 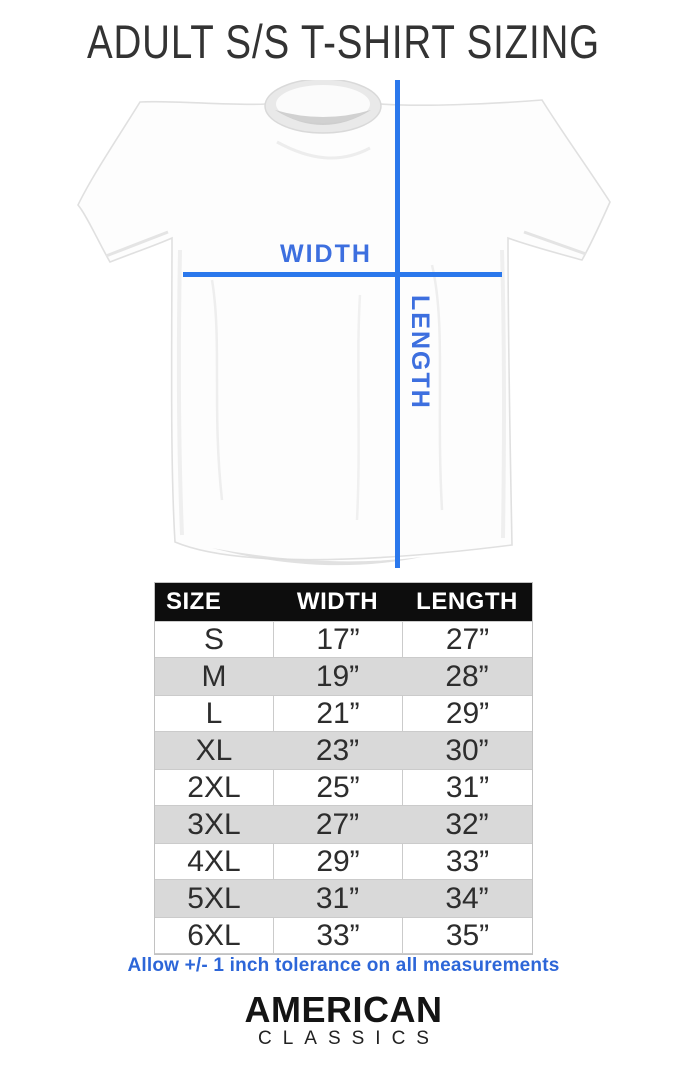 What do you see at coordinates (214, 713) in the screenshot?
I see `size-cell: L` at bounding box center [214, 713].